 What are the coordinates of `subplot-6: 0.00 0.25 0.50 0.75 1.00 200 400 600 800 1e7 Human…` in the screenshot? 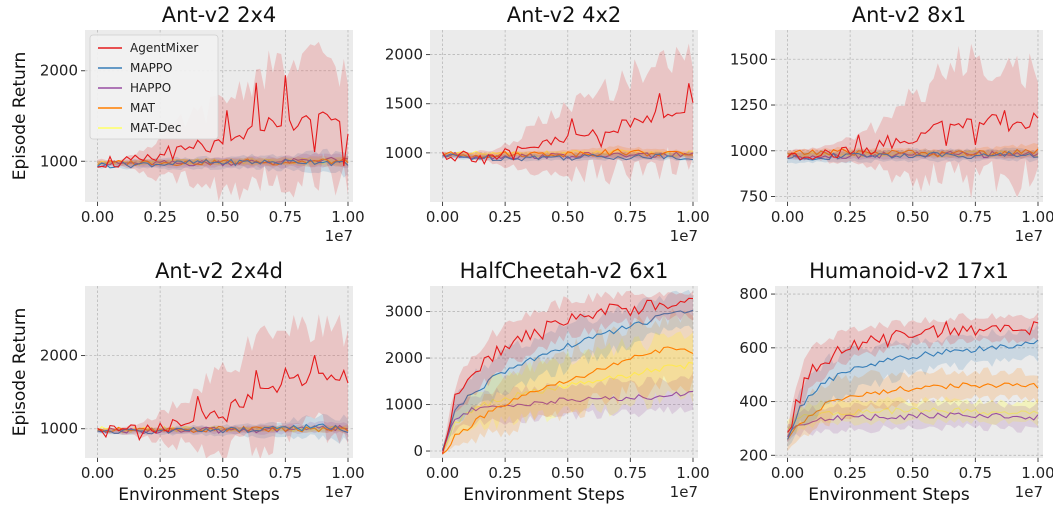 It's located at (896, 382).